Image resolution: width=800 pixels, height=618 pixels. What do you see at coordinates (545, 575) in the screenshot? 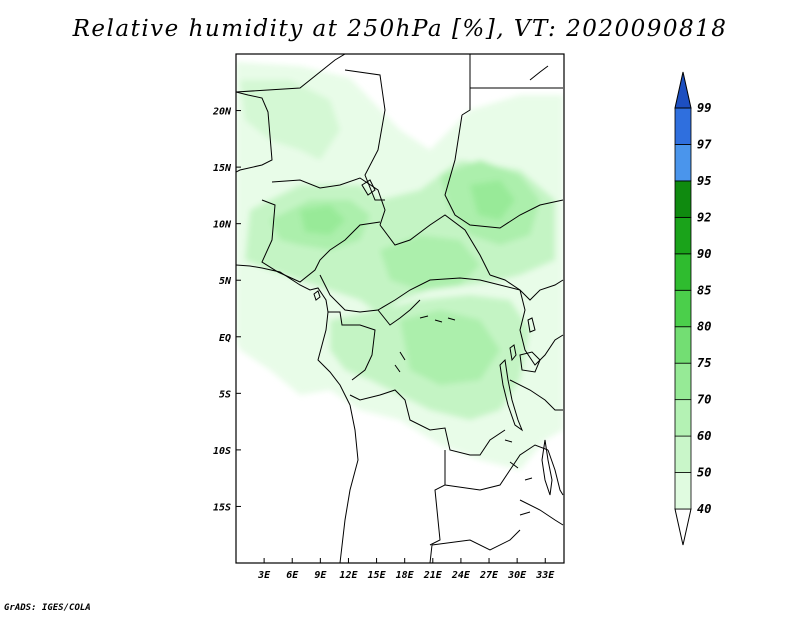
I see `lon-tick-label: 33E` at bounding box center [545, 575].